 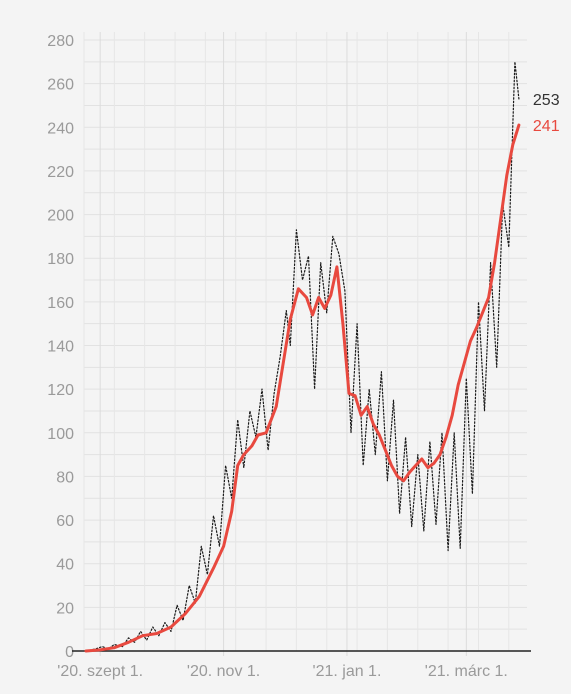 I want to click on y-tick-label: 240, so click(x=60, y=128).